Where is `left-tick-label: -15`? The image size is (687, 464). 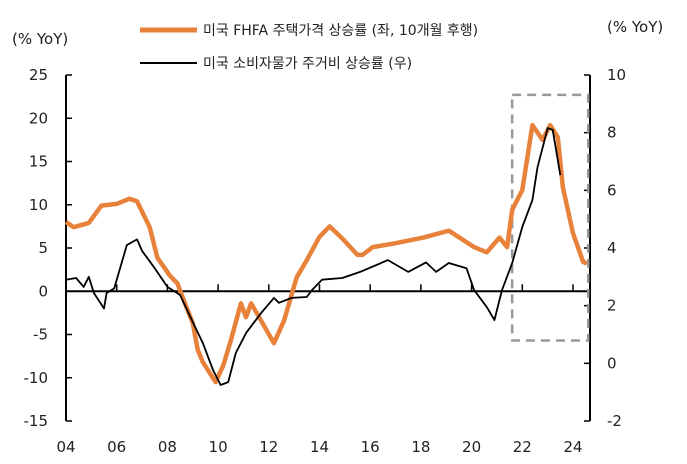 left-tick-label: -15 is located at coordinates (36, 421).